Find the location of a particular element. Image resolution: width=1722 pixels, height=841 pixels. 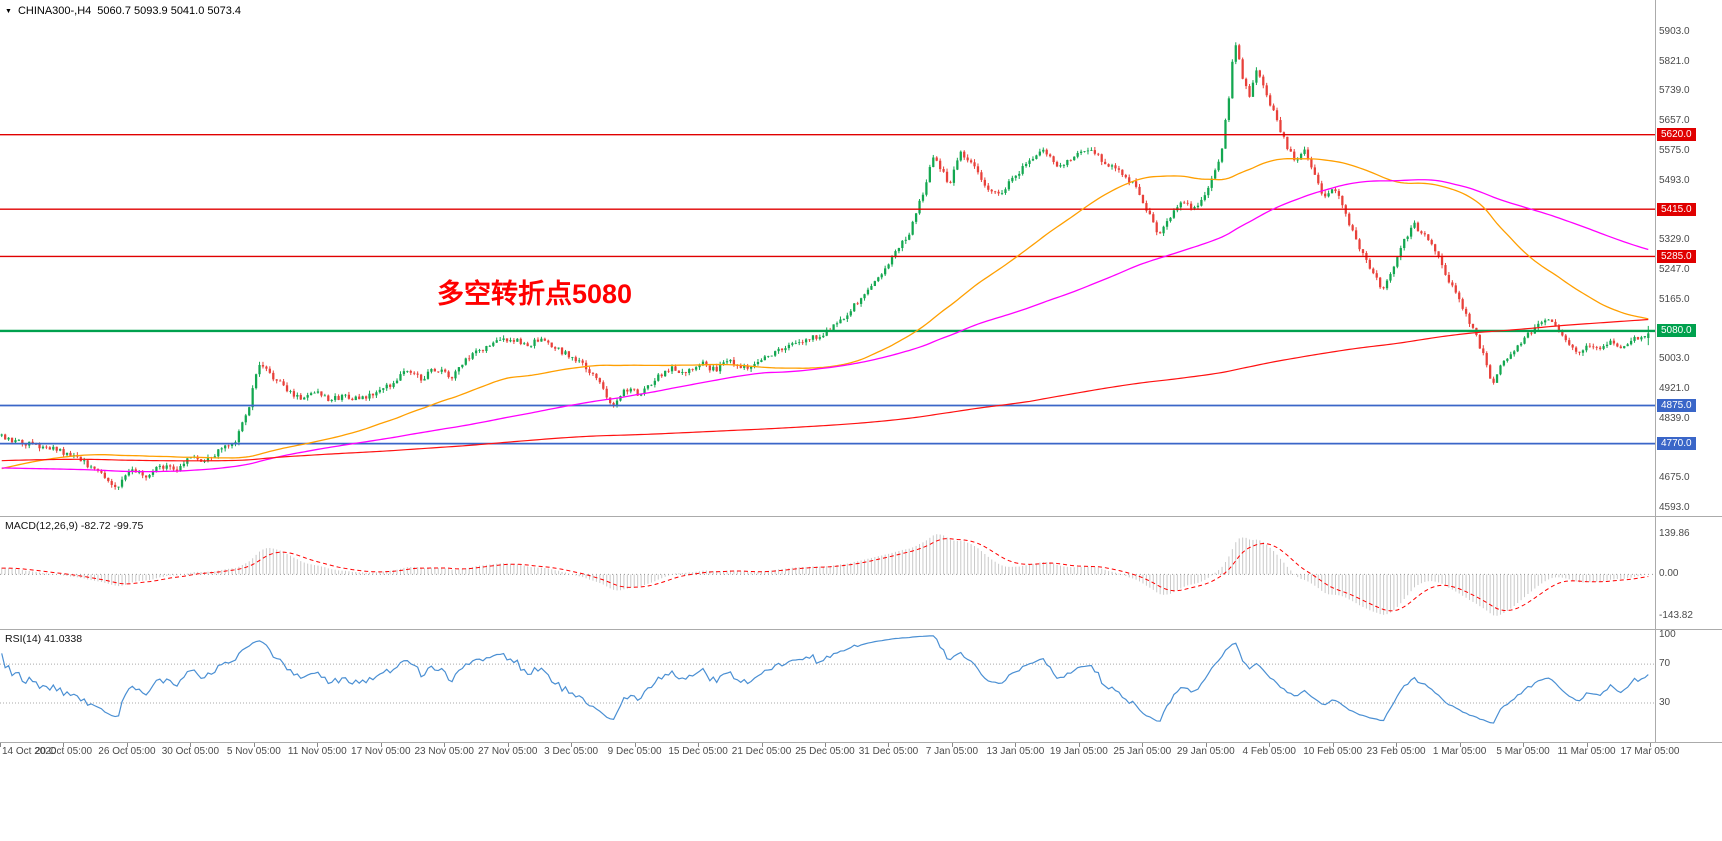

symbol-label: CHINA300-,H4 is located at coordinates (54, 11).